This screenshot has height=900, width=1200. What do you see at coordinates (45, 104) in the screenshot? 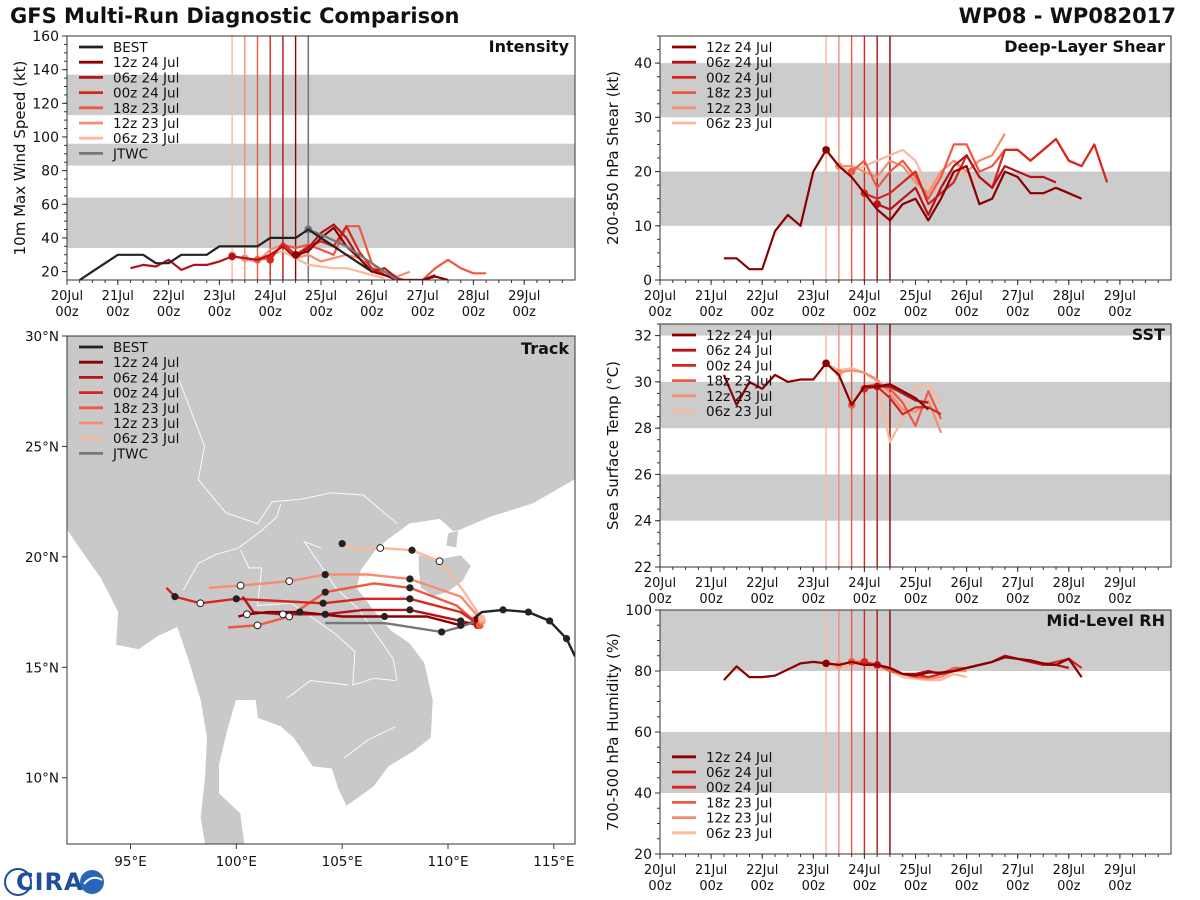
I see `intensity-ytick-label: 120` at bounding box center [45, 104].